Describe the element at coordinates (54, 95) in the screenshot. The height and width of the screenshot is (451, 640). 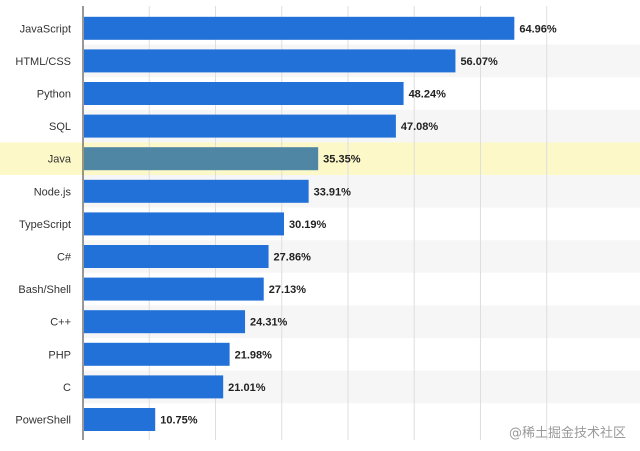
I see `category-label: Python` at that location.